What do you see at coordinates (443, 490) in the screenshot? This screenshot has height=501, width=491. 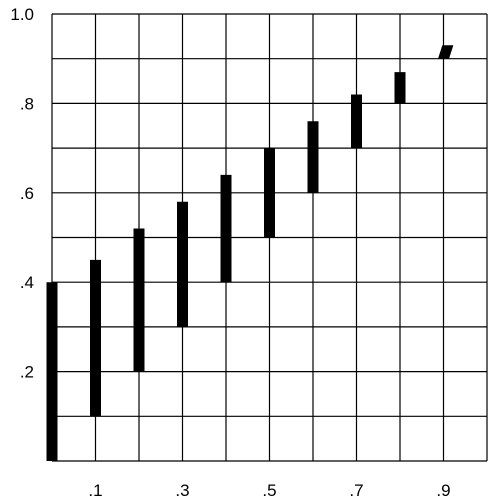 I see `x-tick-label: .9` at bounding box center [443, 490].